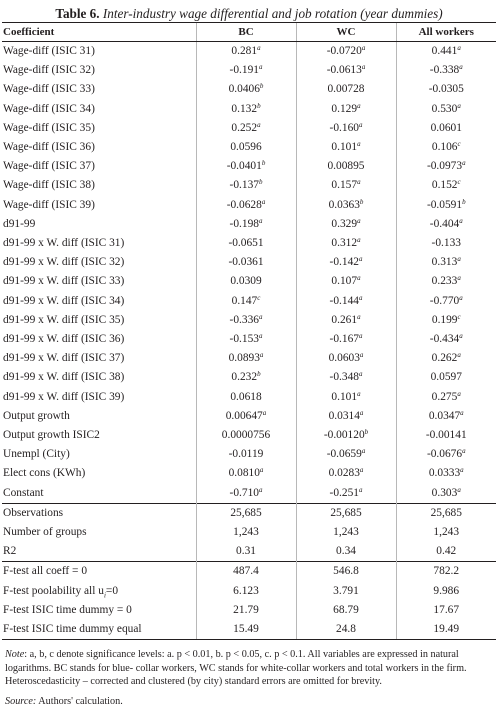 This screenshot has height=718, width=498. Describe the element at coordinates (445, 571) in the screenshot. I see `all-workers-cell: 782.2` at that location.